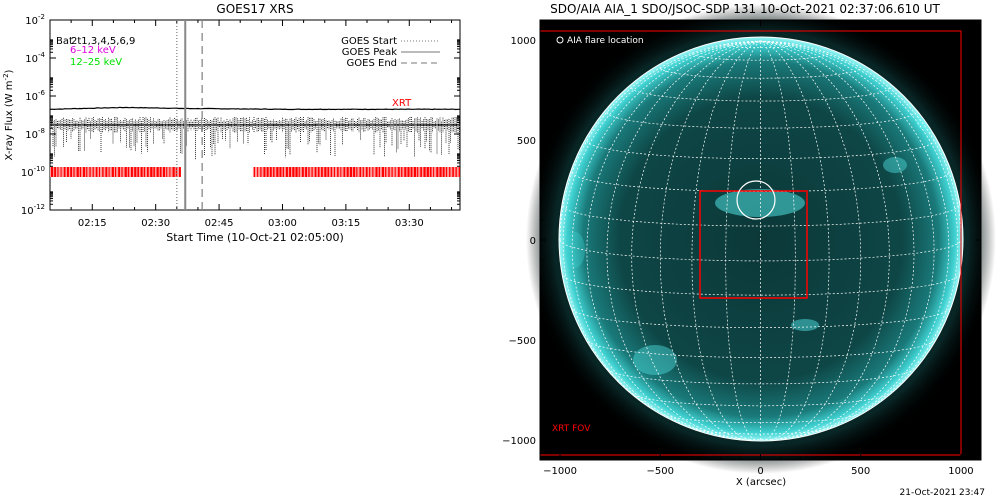 The height and width of the screenshot is (500, 1000). I want to click on aia-x-tick-label: −500, so click(660, 471).